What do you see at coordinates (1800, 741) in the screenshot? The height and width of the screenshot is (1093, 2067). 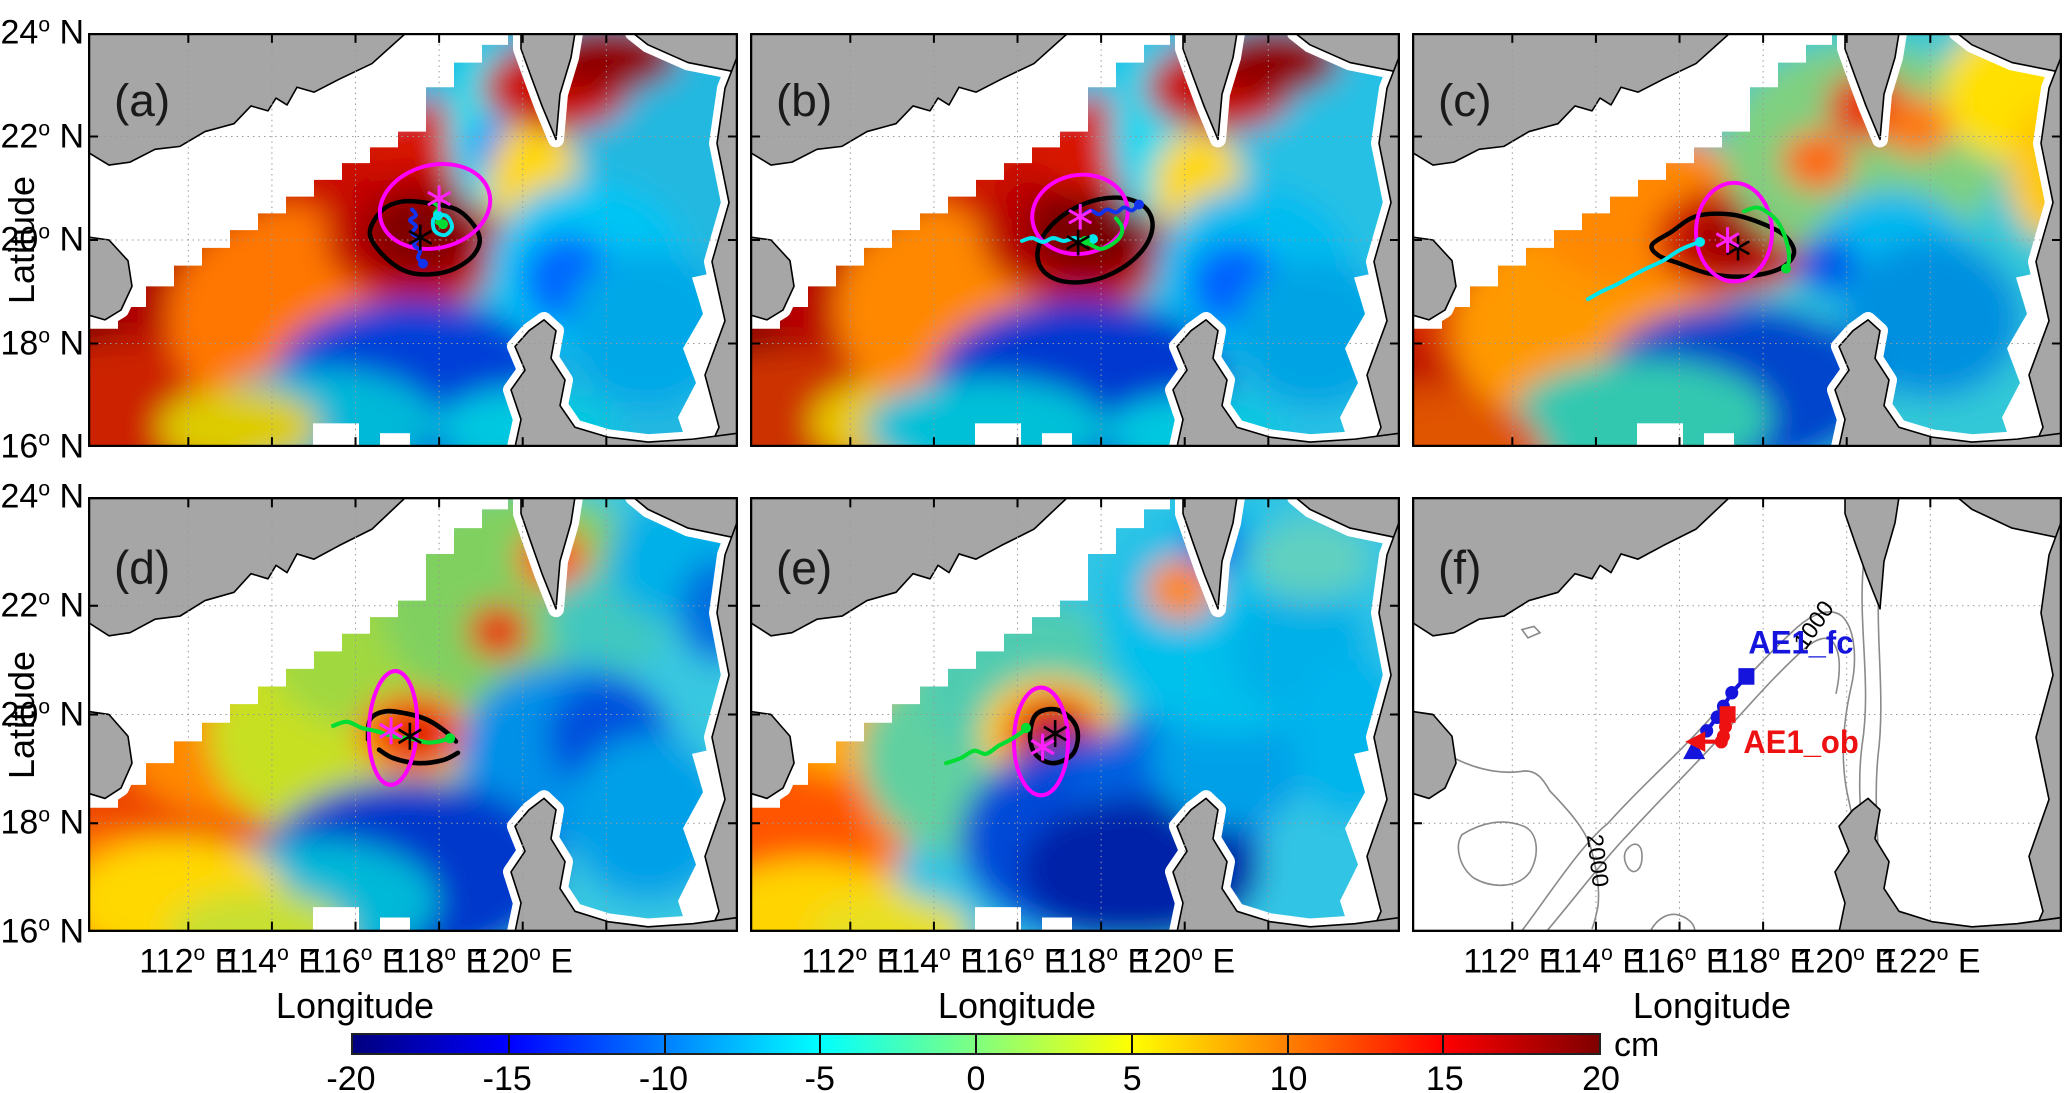 I see `trajectory-label-AE1_ob: AE1_ob` at bounding box center [1800, 741].